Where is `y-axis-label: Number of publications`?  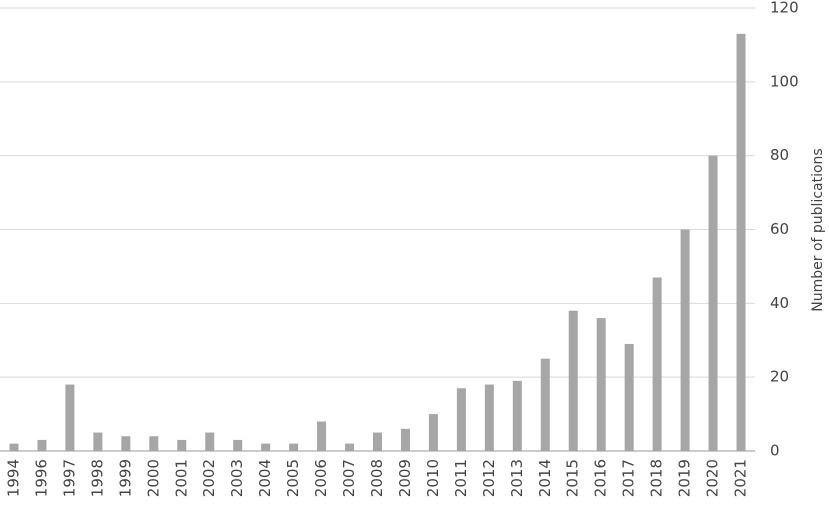
y-axis-label: Number of publications is located at coordinates (818, 229).